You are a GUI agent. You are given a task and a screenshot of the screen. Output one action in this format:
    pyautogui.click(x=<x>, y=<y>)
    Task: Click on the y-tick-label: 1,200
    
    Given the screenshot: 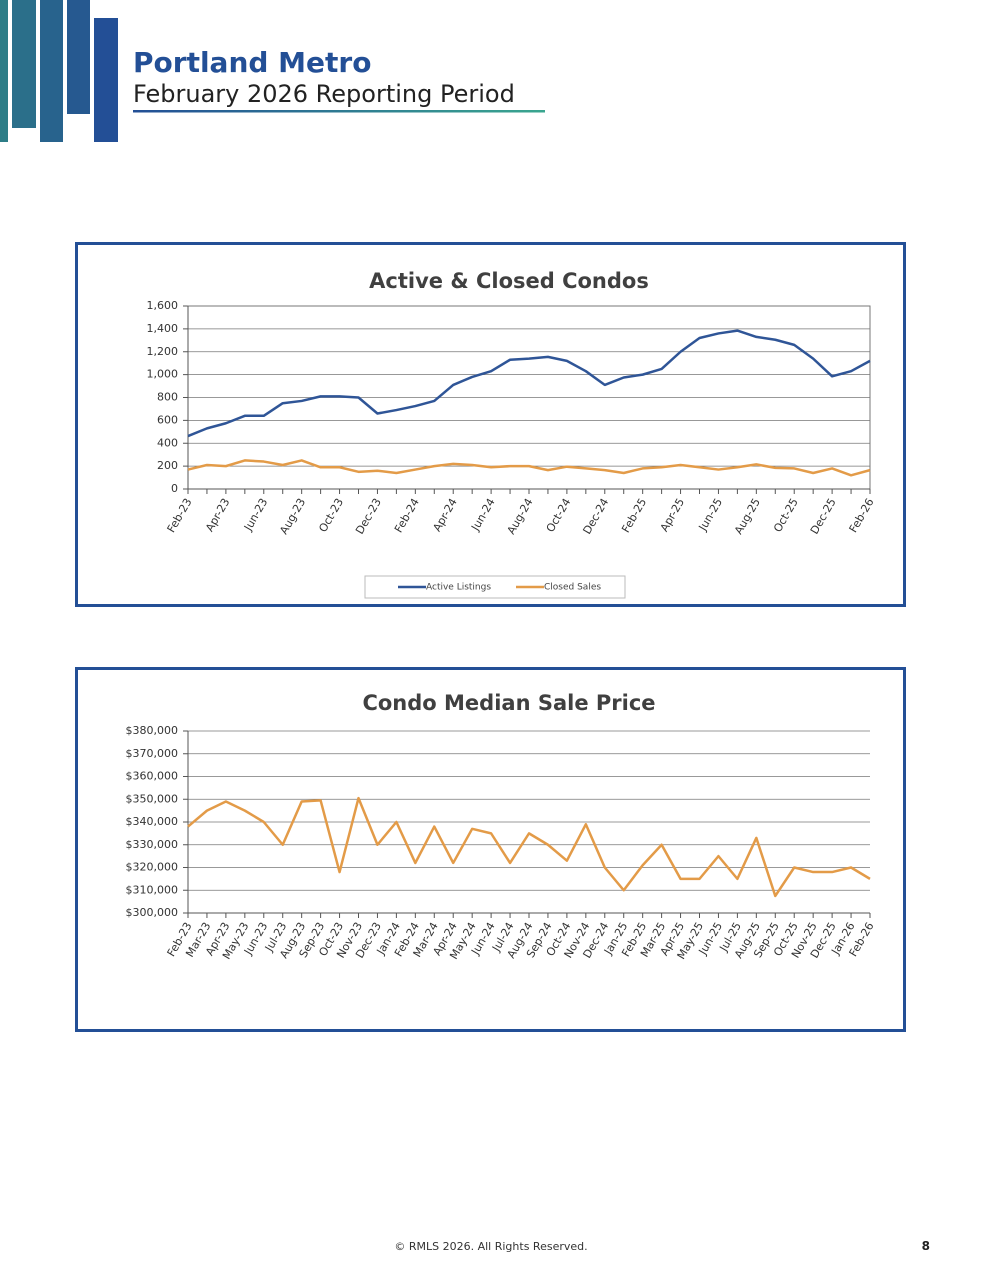 What is the action you would take?
    pyautogui.click(x=163, y=351)
    